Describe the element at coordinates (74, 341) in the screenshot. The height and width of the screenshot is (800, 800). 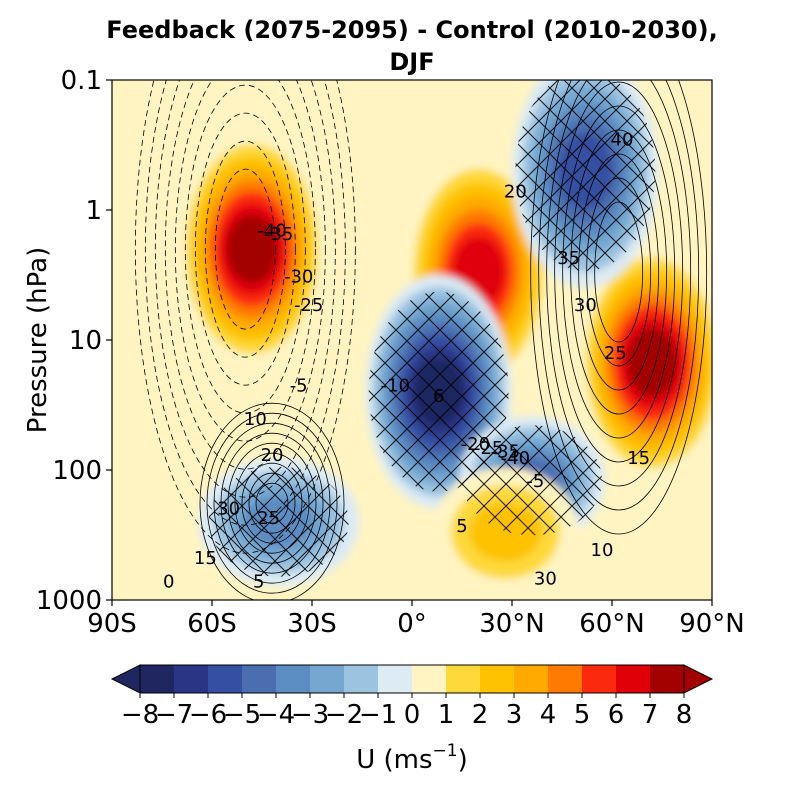
I see `y-axis: 0.1 1 10 100 1000` at that location.